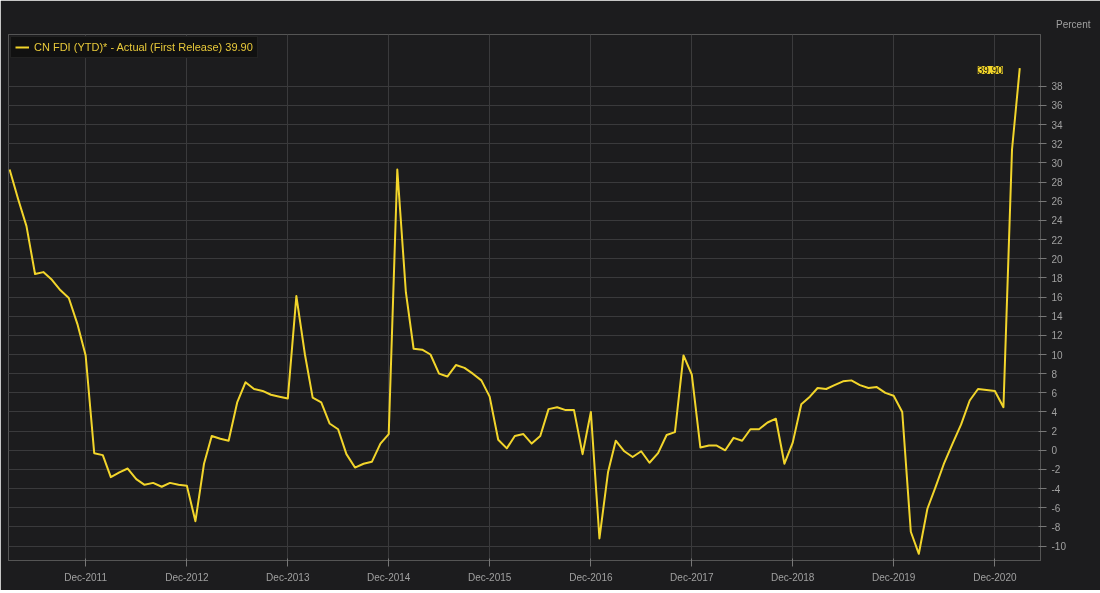 This screenshot has width=1100, height=593. What do you see at coordinates (1054, 374) in the screenshot?
I see `y-tick-label: 8` at bounding box center [1054, 374].